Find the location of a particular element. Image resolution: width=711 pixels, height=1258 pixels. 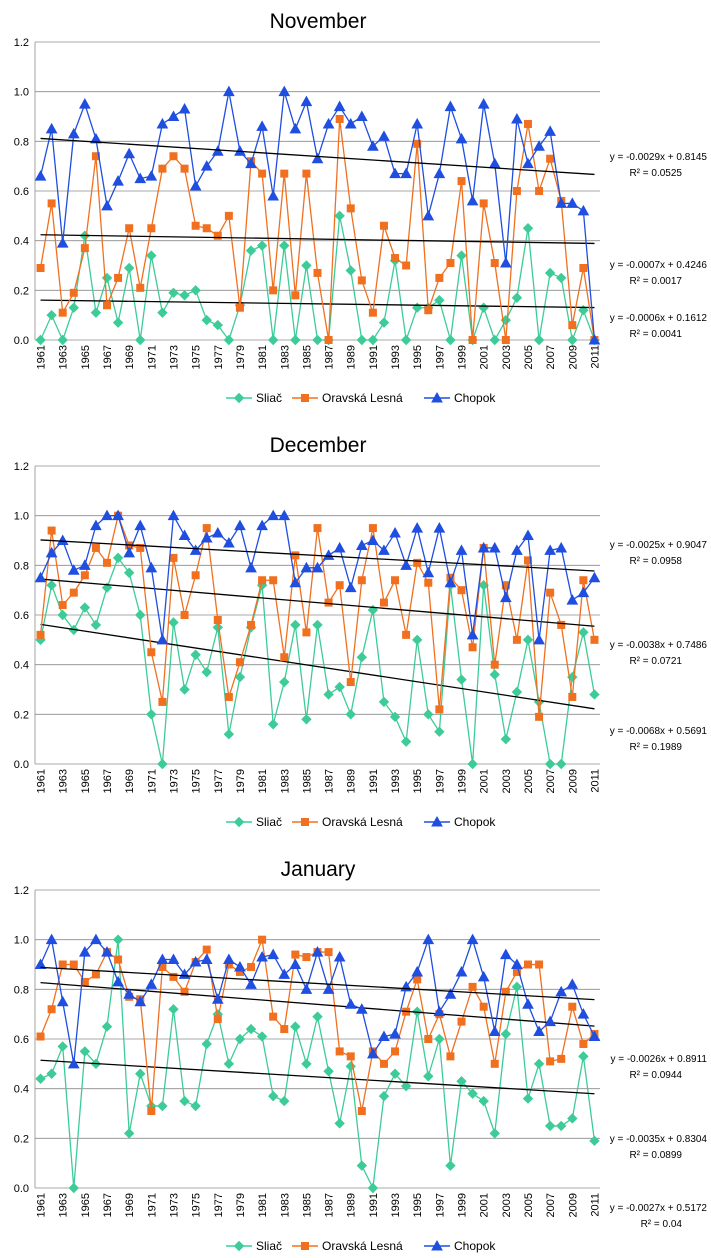

chart-title: December is located at coordinates (318, 445).